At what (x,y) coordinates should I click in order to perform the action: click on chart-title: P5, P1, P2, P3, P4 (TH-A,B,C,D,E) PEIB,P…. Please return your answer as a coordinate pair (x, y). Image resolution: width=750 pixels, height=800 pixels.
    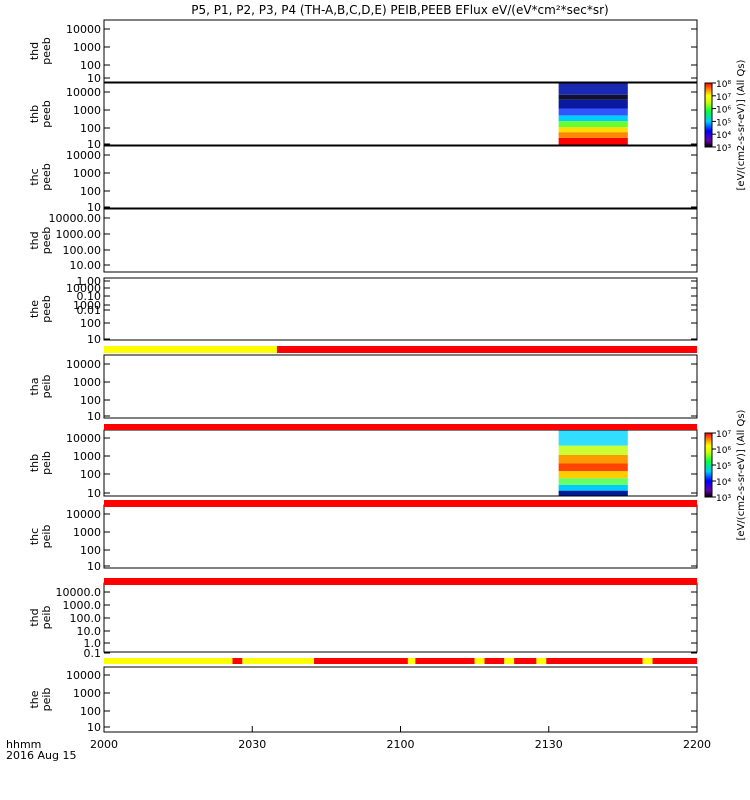
    Looking at the image, I should click on (399, 10).